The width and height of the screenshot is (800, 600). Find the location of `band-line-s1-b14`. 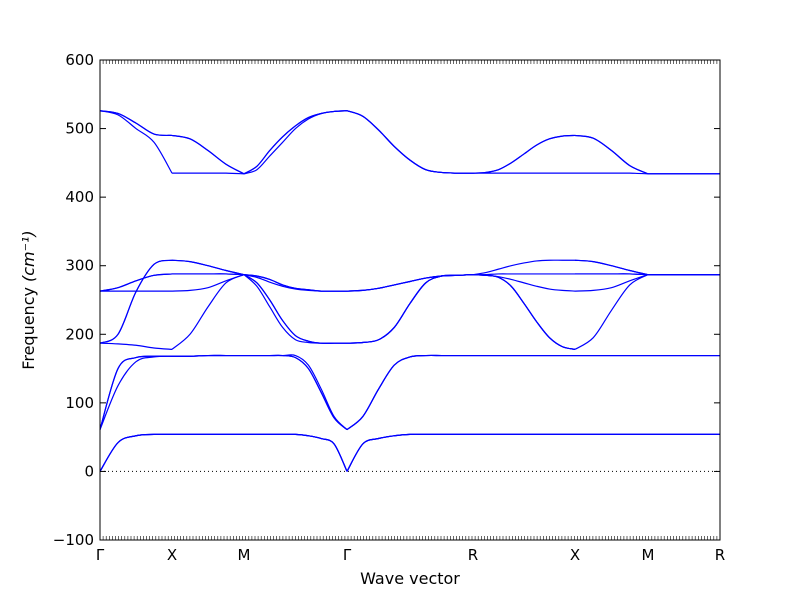

band-line-s1-b14 is located at coordinates (208, 154).